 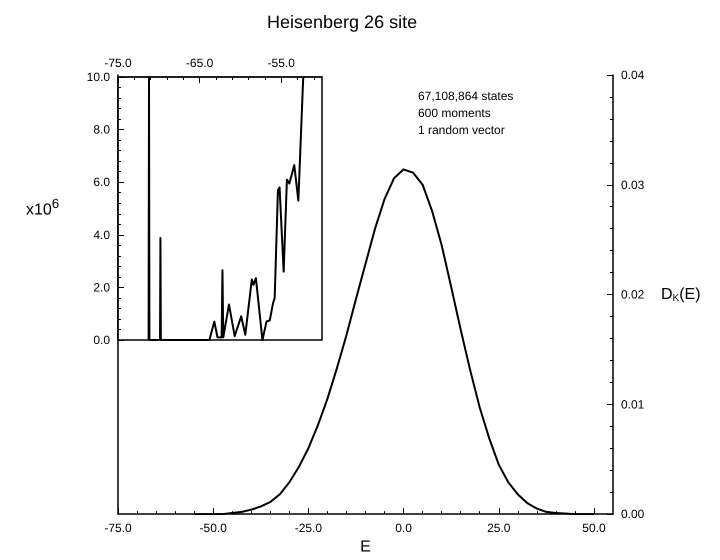 I want to click on y2-tick-label: 0.04, so click(x=633, y=75).